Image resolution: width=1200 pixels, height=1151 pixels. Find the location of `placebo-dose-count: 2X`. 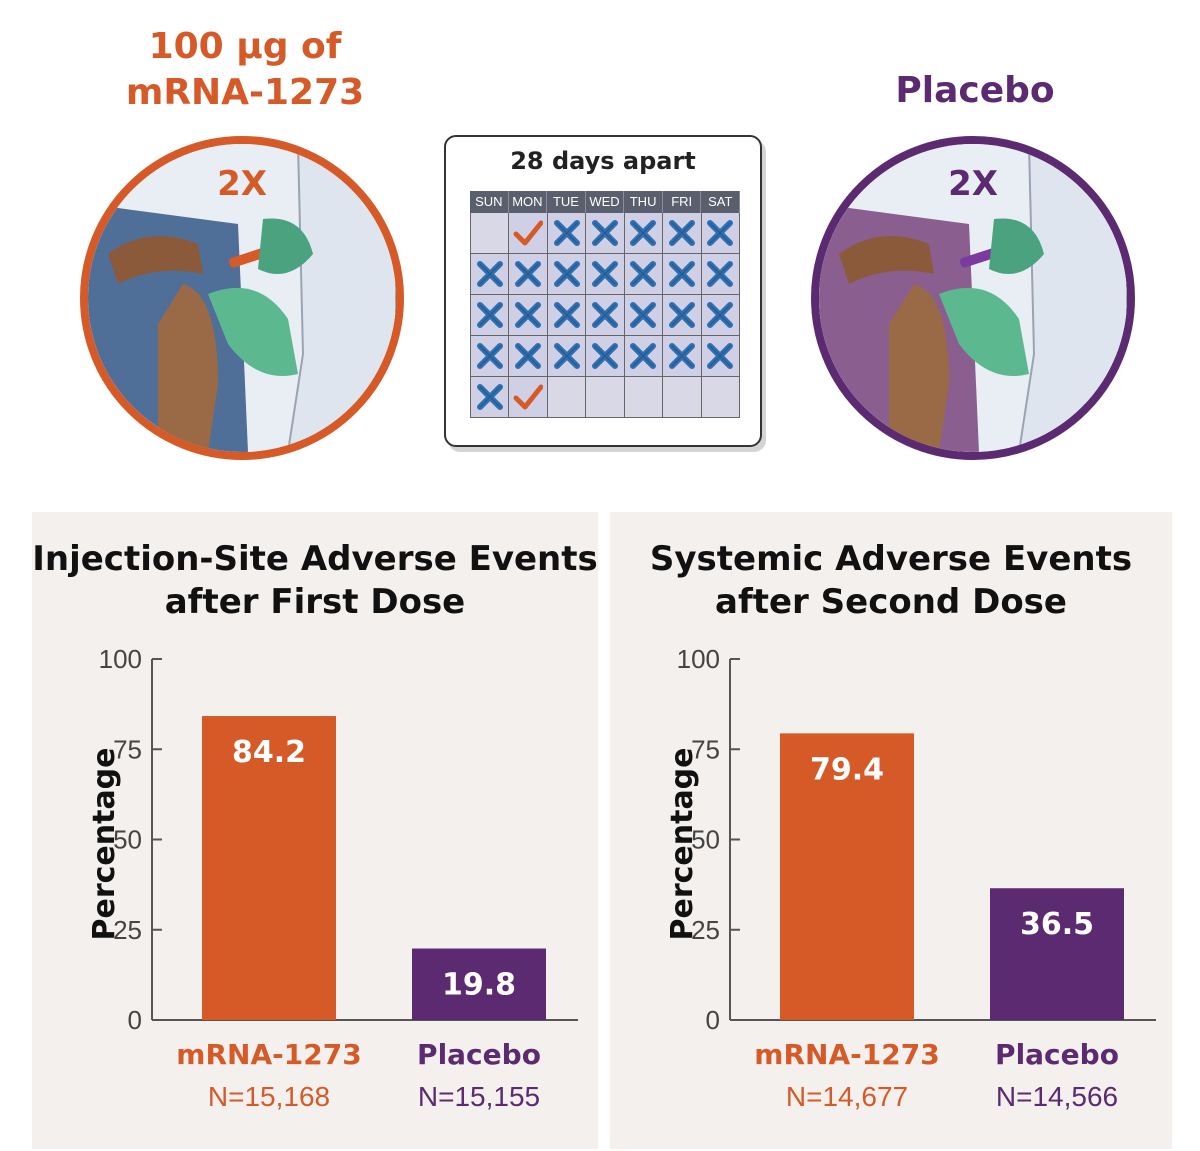

placebo-dose-count: 2X is located at coordinates (973, 184).